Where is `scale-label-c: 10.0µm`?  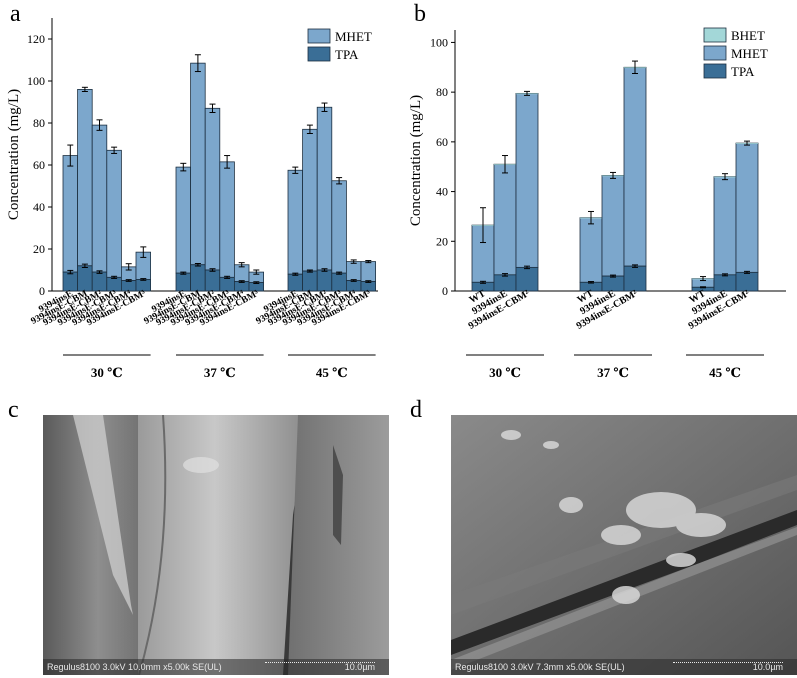 scale-label-c: 10.0µm is located at coordinates (359, 667).